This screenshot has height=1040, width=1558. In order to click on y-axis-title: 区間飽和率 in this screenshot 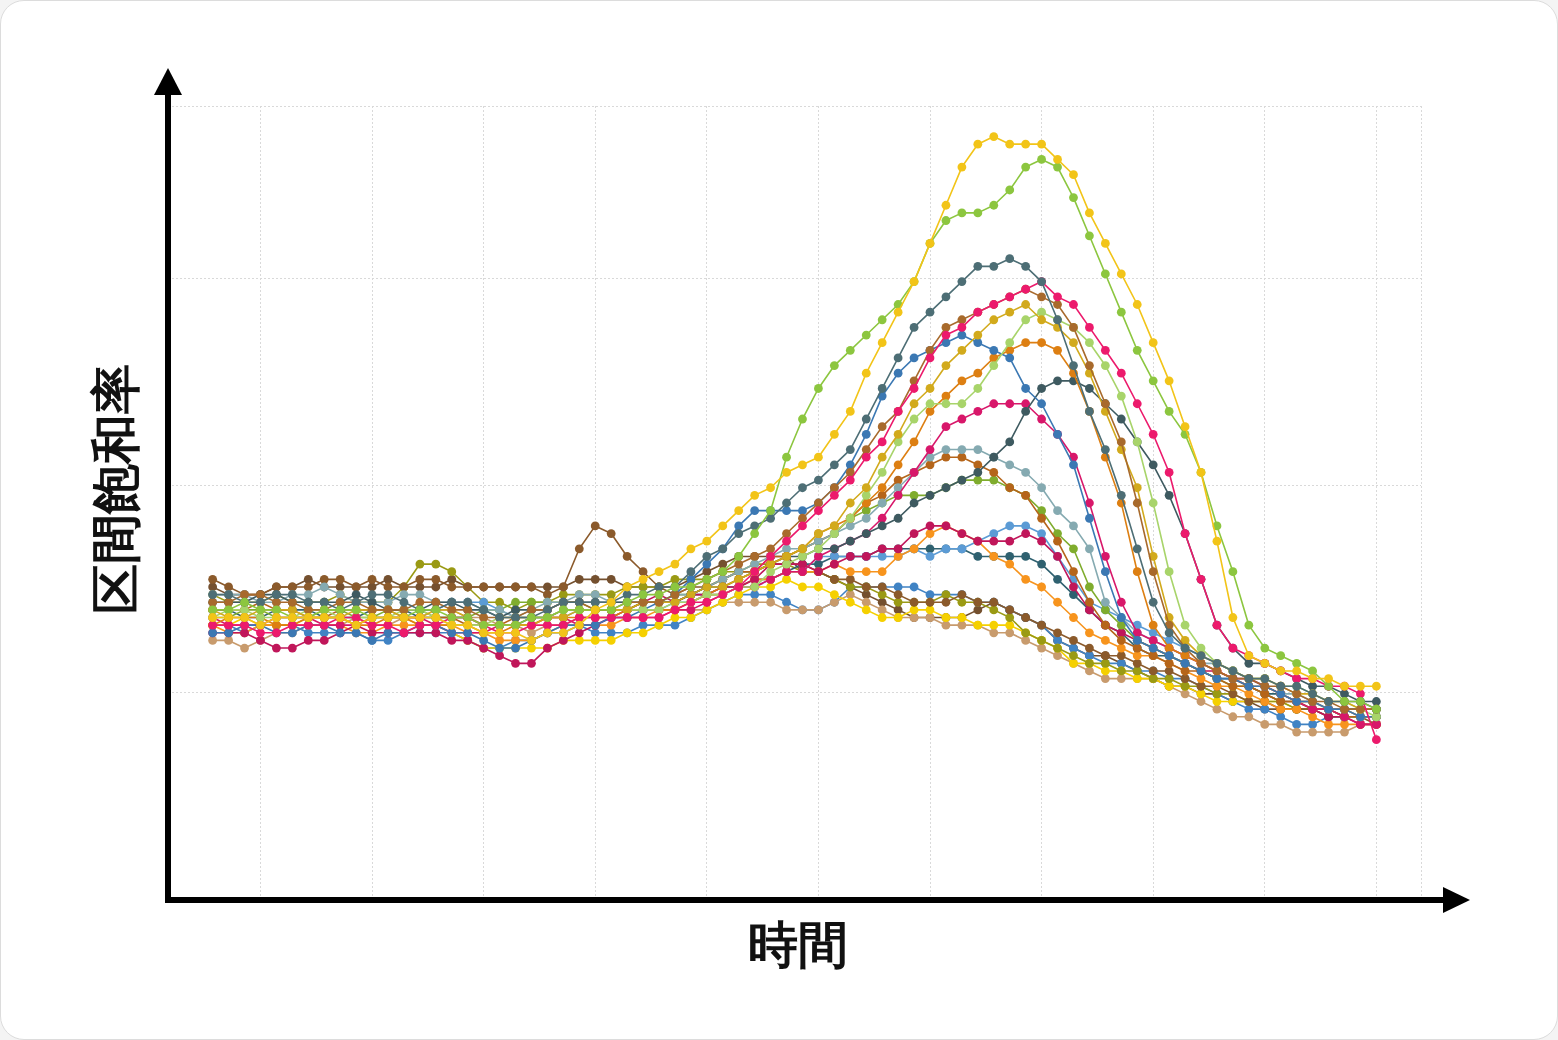, I will do `click(116, 489)`.